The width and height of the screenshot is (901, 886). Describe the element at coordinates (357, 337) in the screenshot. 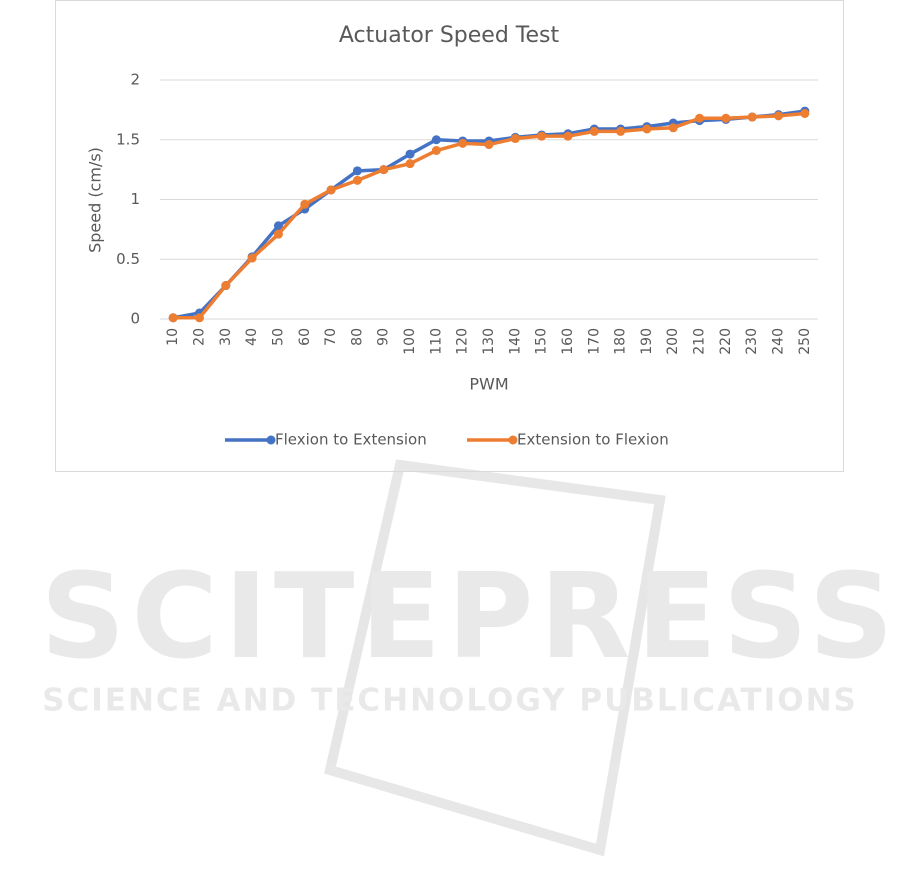

I see `x-tick-label: 80` at that location.